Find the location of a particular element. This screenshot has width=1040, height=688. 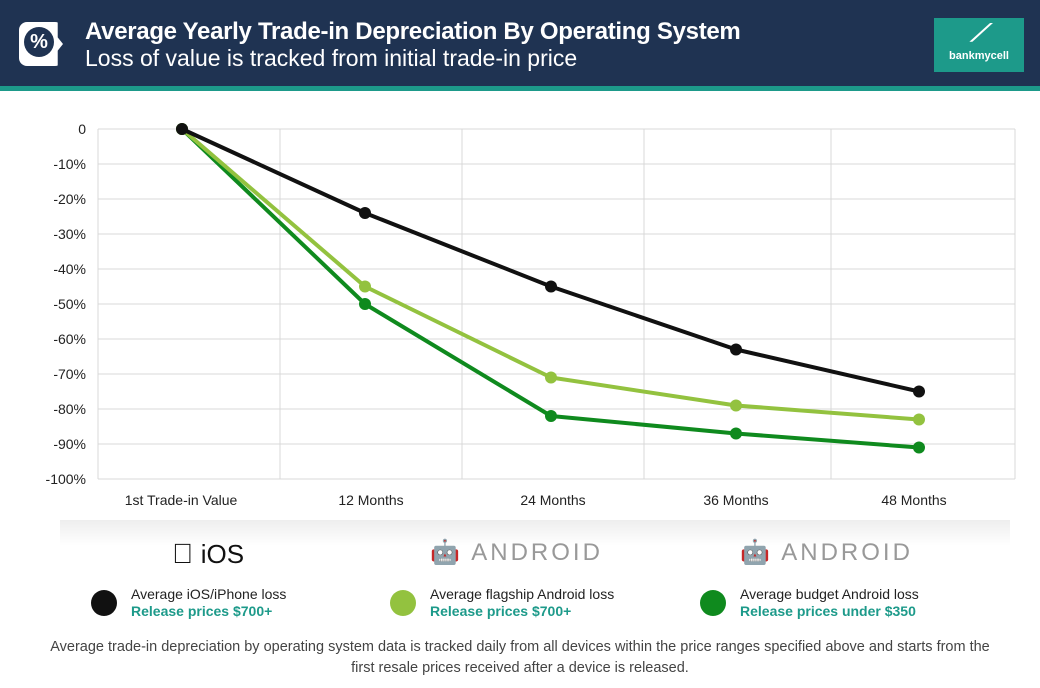

y-tick-label: -50% is located at coordinates (69, 304).